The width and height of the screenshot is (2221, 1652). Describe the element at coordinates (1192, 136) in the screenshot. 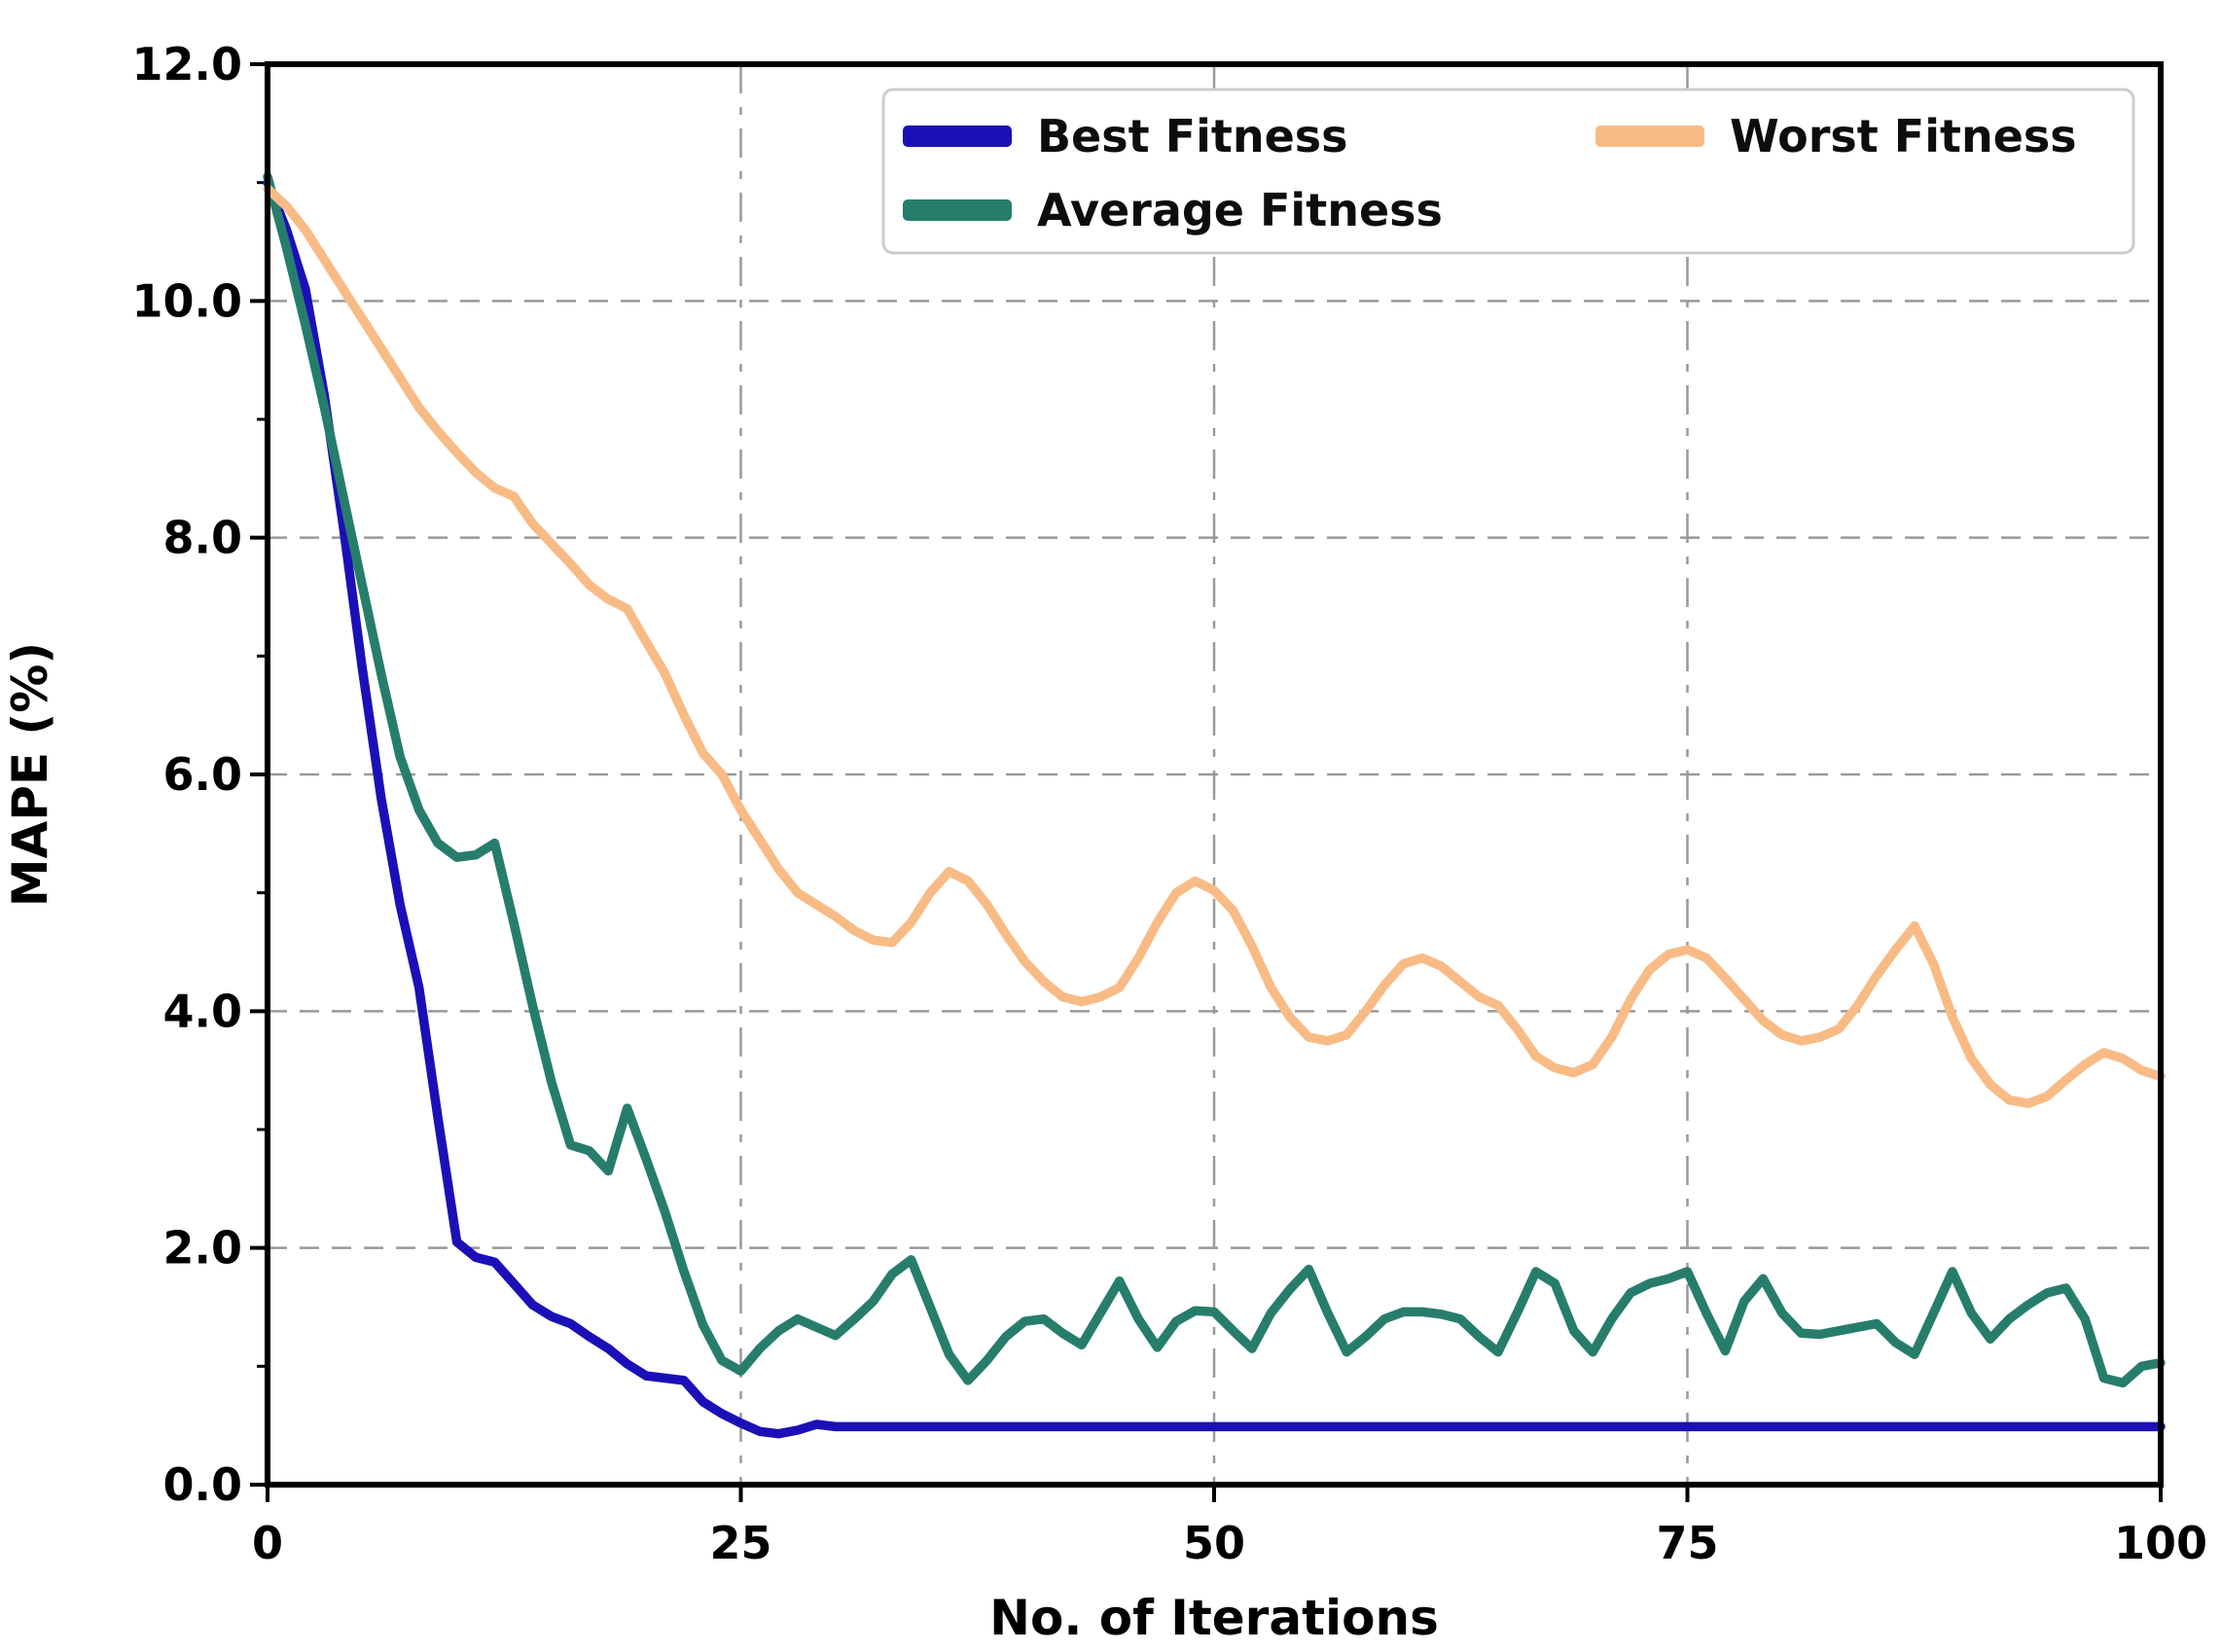

I see `legend-label-best-fitness: Best Fitness` at that location.